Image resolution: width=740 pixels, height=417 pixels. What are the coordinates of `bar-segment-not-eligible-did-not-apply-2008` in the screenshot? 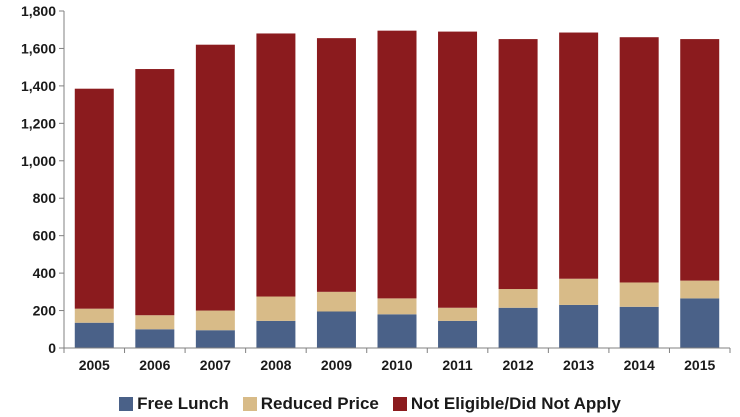 It's located at (276, 165).